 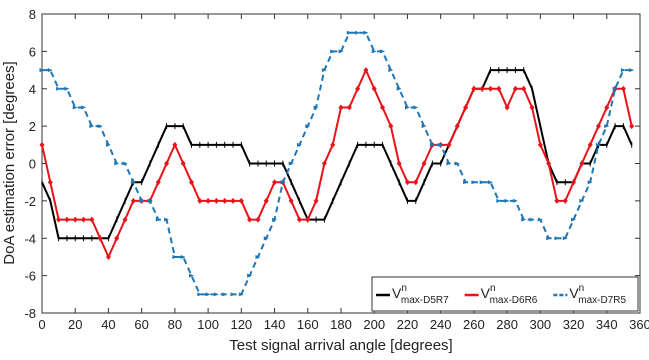 I want to click on y-tick-label: -6, so click(x=30, y=276).